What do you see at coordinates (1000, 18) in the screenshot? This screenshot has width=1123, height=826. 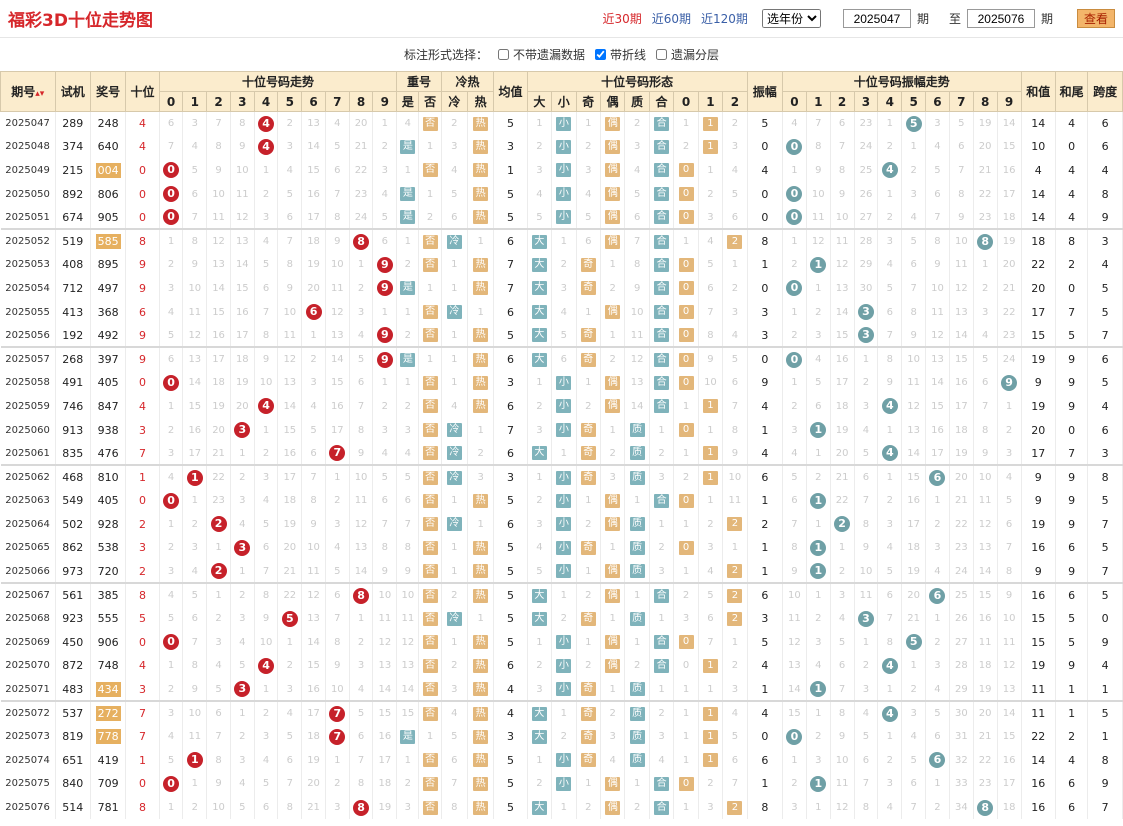 I see `to-period-input` at bounding box center [1000, 18].